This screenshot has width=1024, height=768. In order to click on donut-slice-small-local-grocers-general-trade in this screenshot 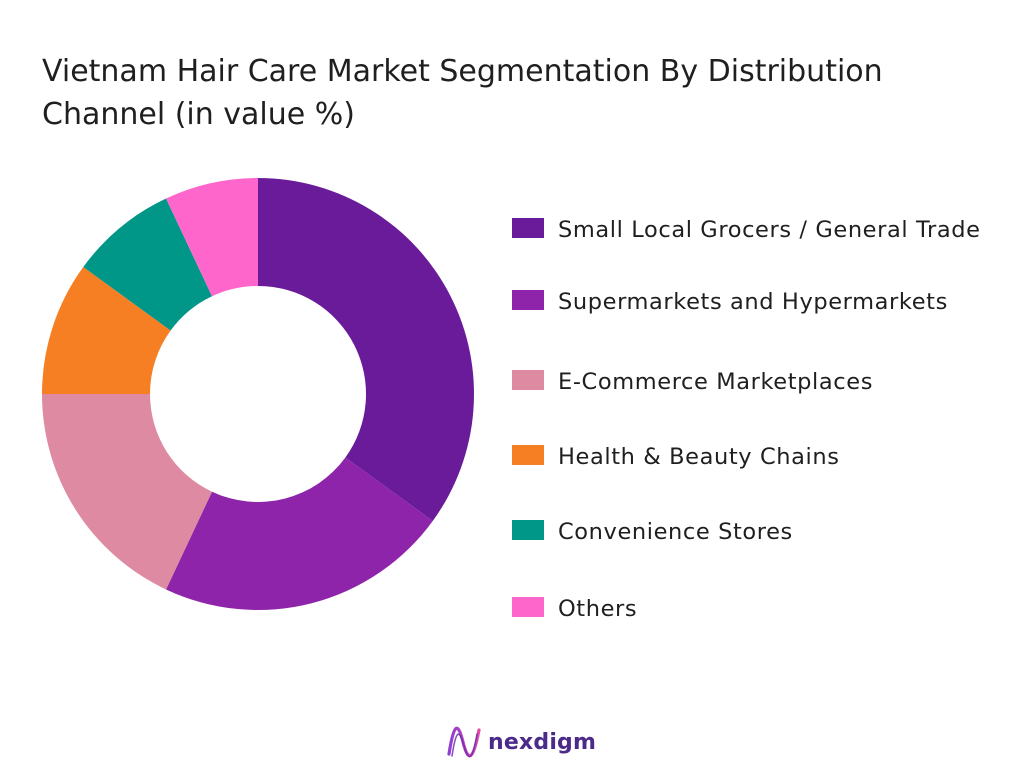, I will do `click(366, 349)`.